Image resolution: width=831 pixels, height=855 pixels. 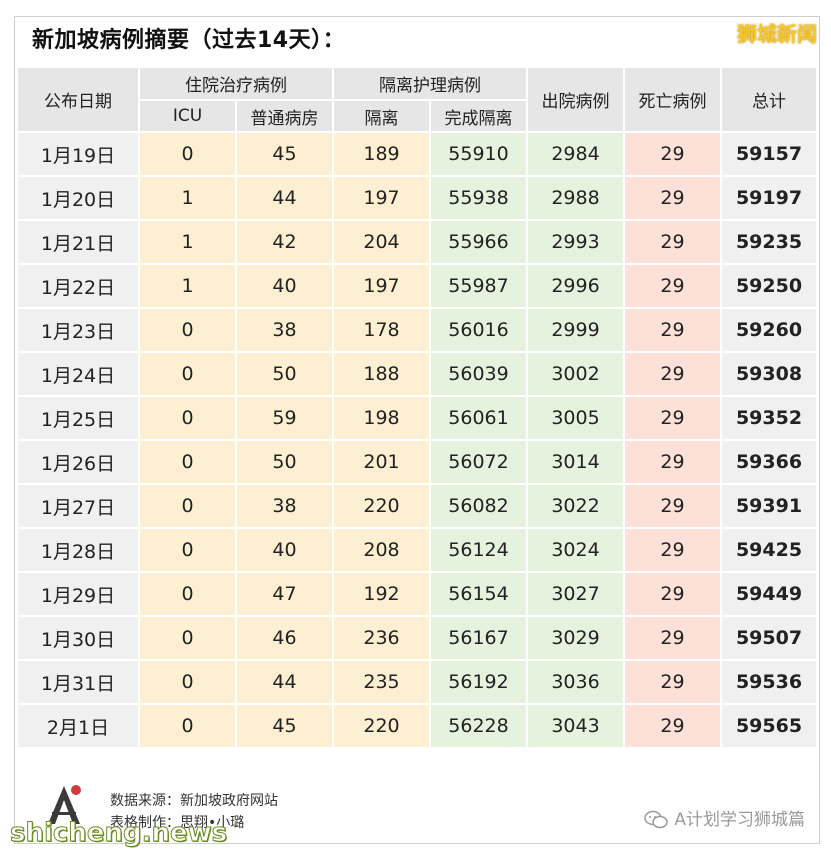 I want to click on cell-completed: 56124, so click(x=478, y=550).